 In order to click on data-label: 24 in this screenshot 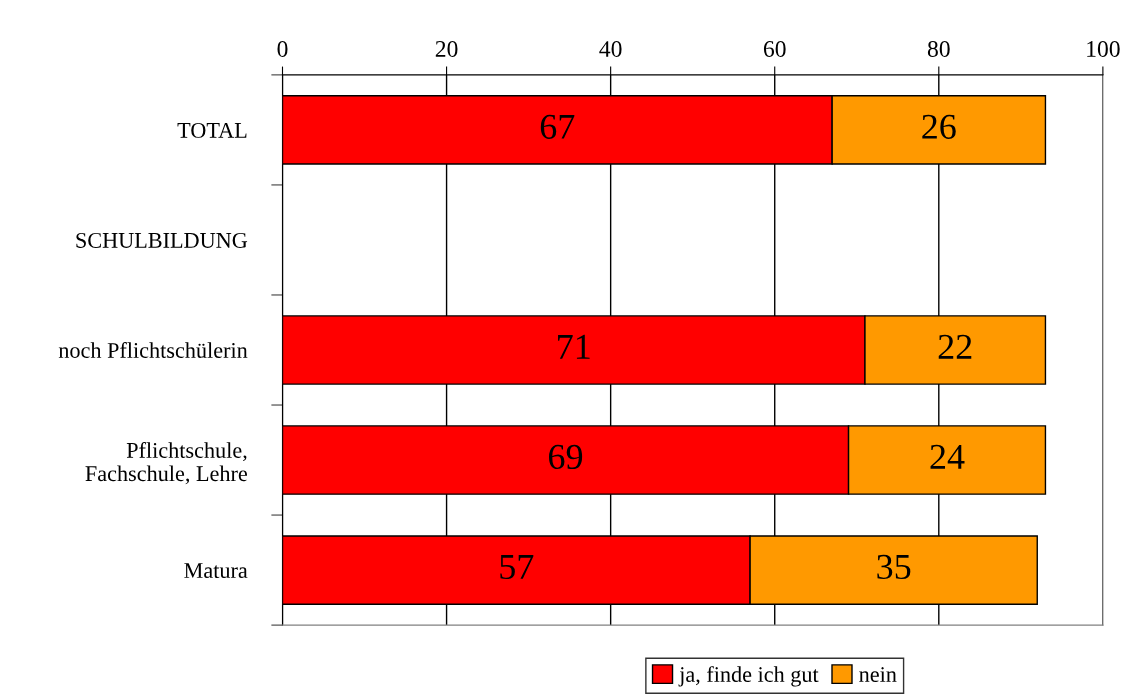, I will do `click(947, 456)`.